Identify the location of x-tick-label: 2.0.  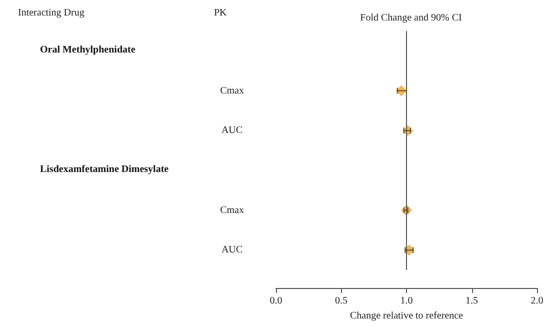
(537, 301).